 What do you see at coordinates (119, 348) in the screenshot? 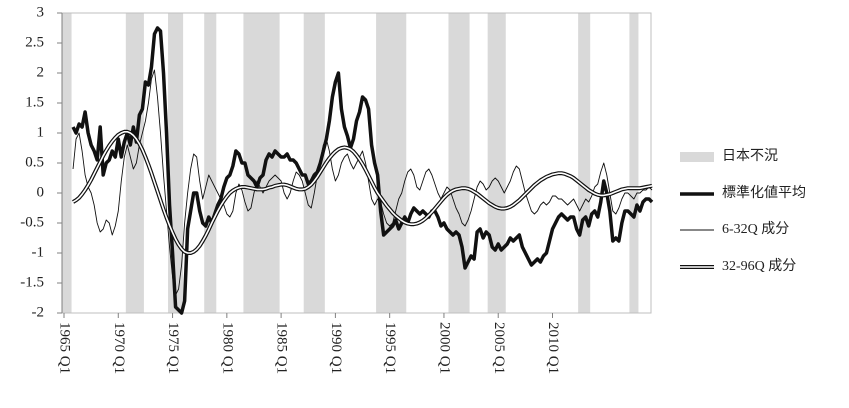
I see `x-tick-label: 1970 Q1` at bounding box center [119, 348].